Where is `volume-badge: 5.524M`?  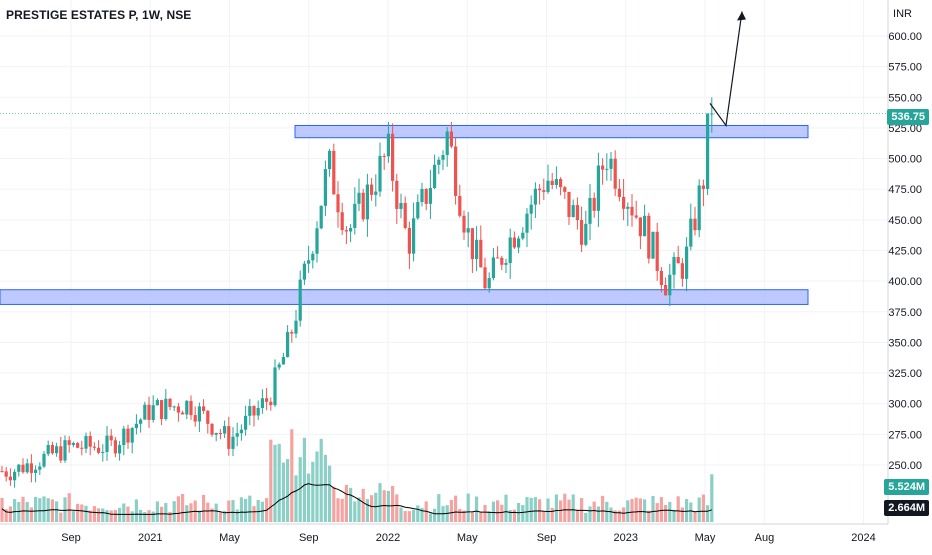
volume-badge: 5.524M is located at coordinates (906, 487).